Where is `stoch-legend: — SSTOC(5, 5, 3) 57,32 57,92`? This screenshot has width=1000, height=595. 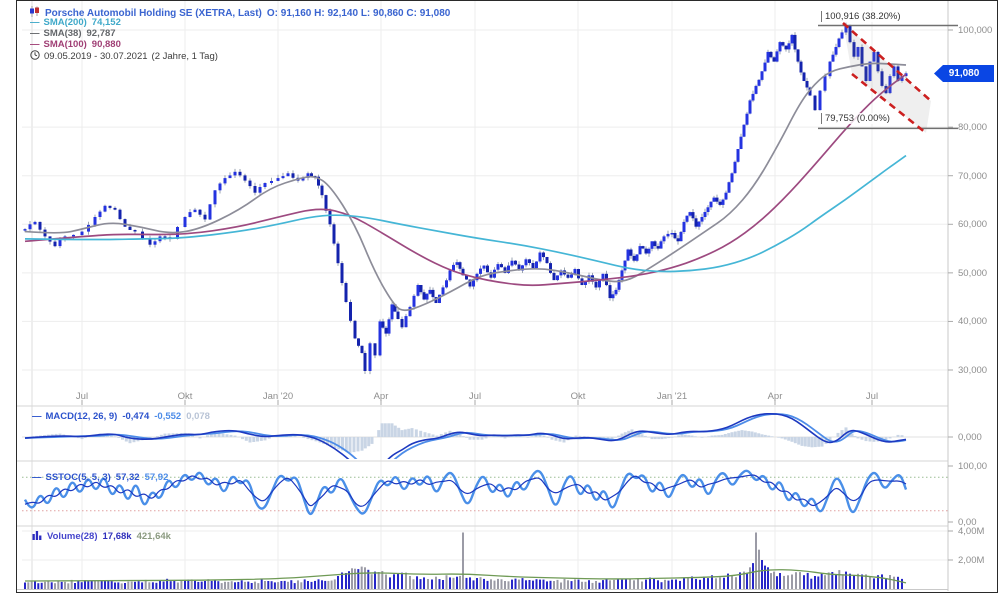 stoch-legend: — SSTOC(5, 5, 3) 57,32 57,92 is located at coordinates (100, 477).